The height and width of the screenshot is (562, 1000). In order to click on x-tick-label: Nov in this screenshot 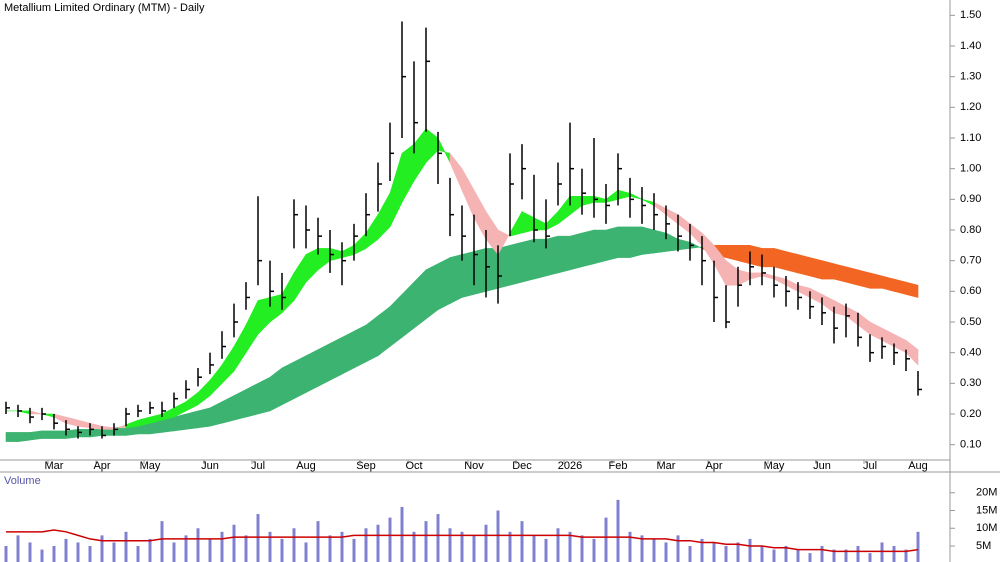, I will do `click(474, 466)`.